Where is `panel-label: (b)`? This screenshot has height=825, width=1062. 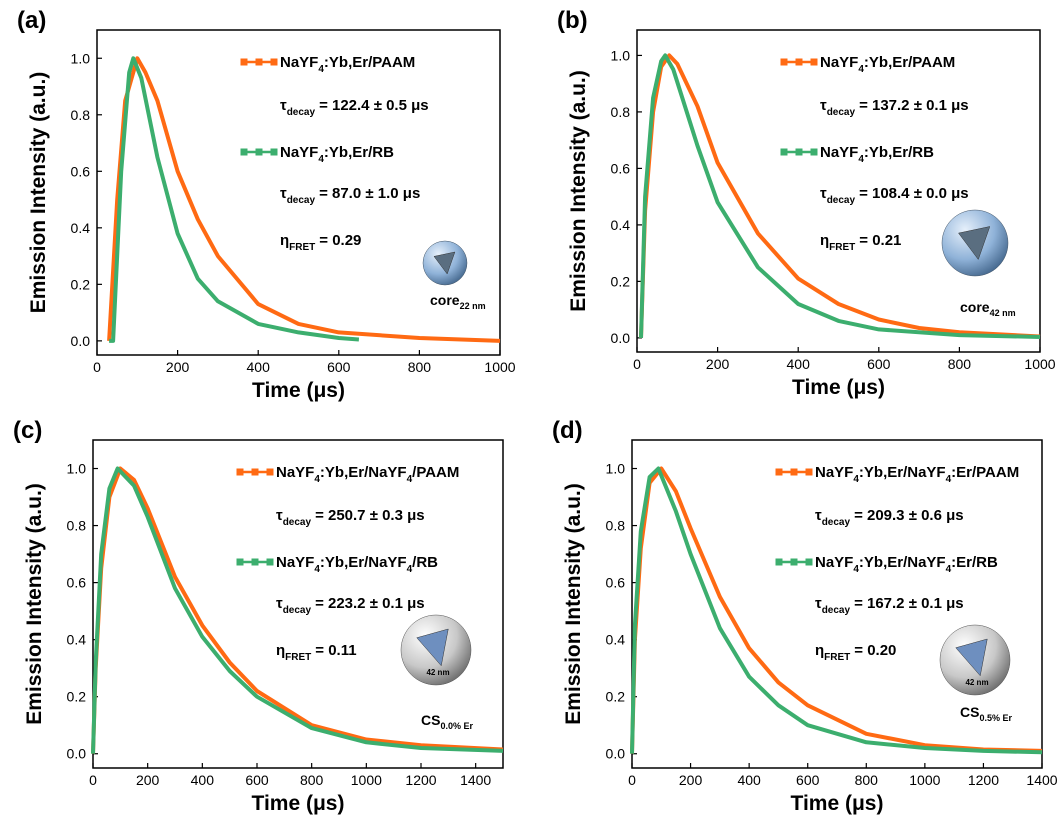 panel-label: (b) is located at coordinates (572, 20).